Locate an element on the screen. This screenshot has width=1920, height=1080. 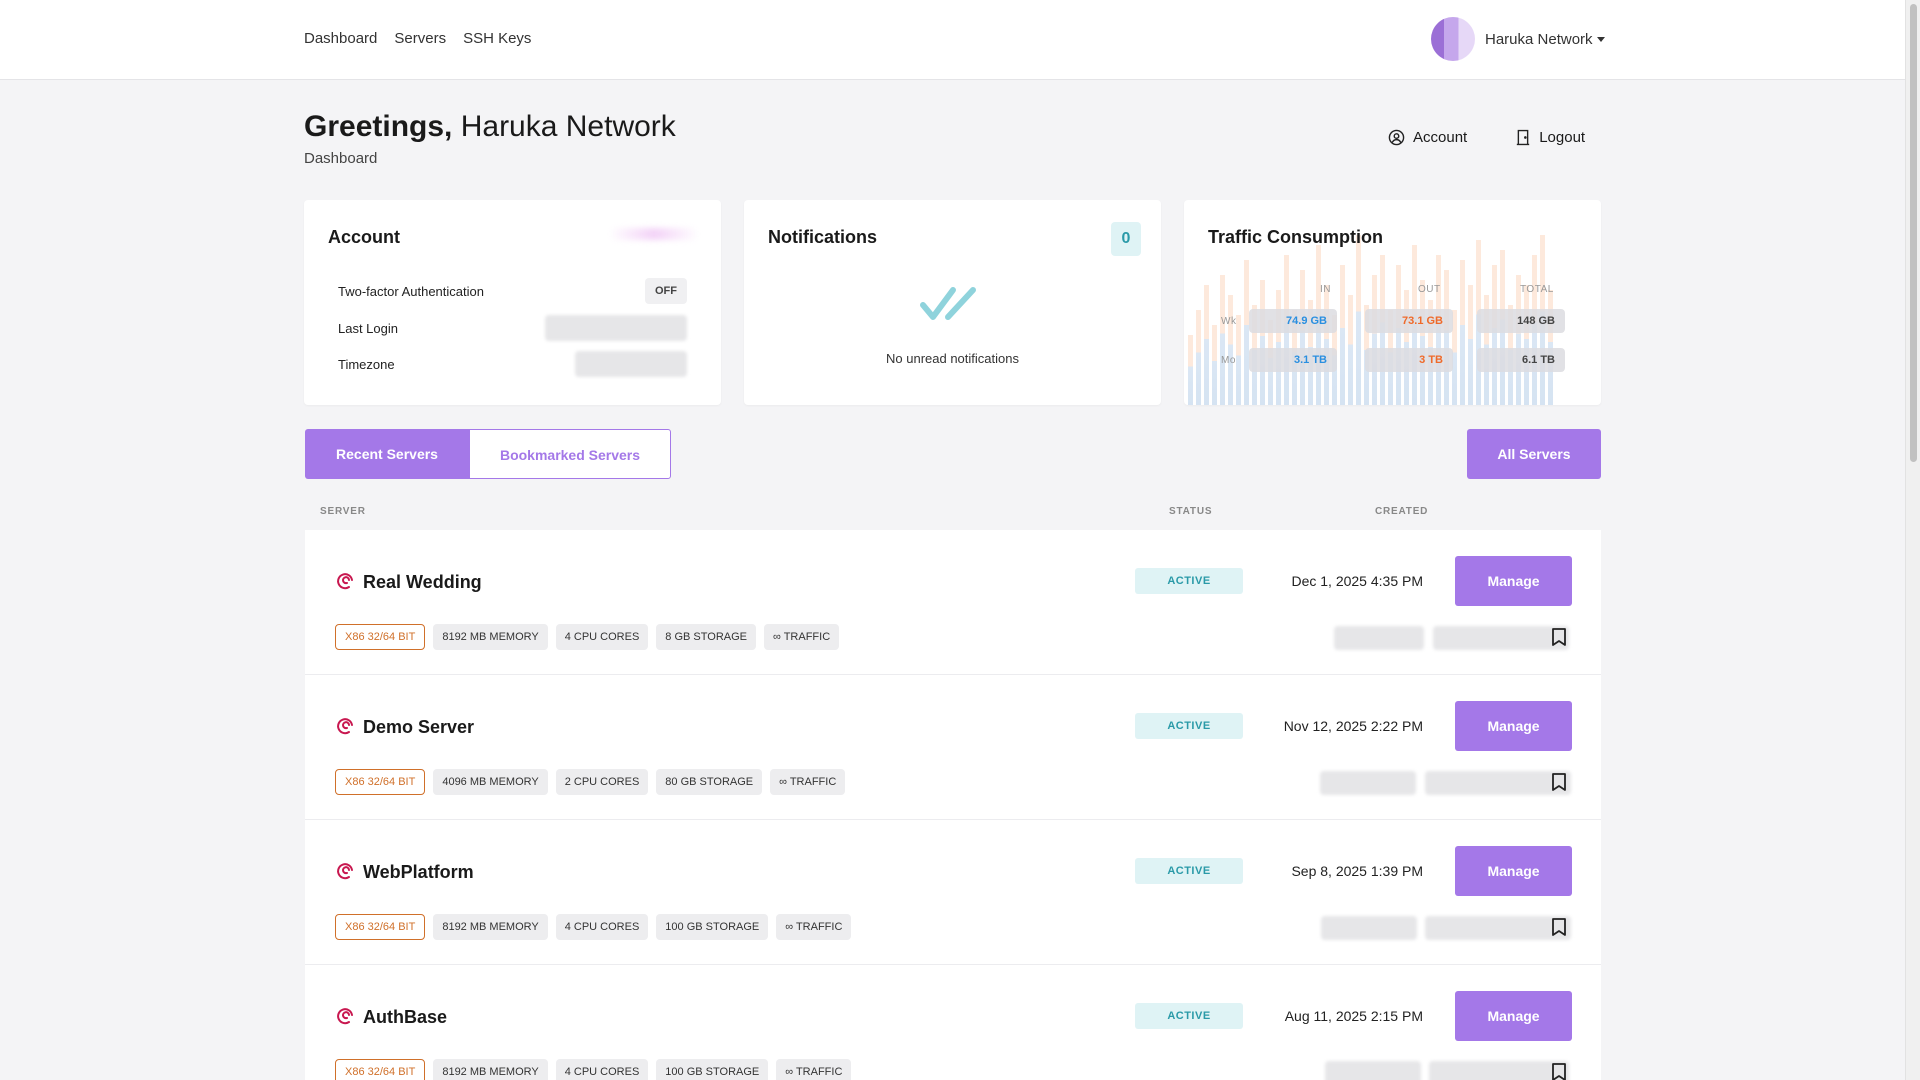
account-link-label: Account is located at coordinates (1440, 137).